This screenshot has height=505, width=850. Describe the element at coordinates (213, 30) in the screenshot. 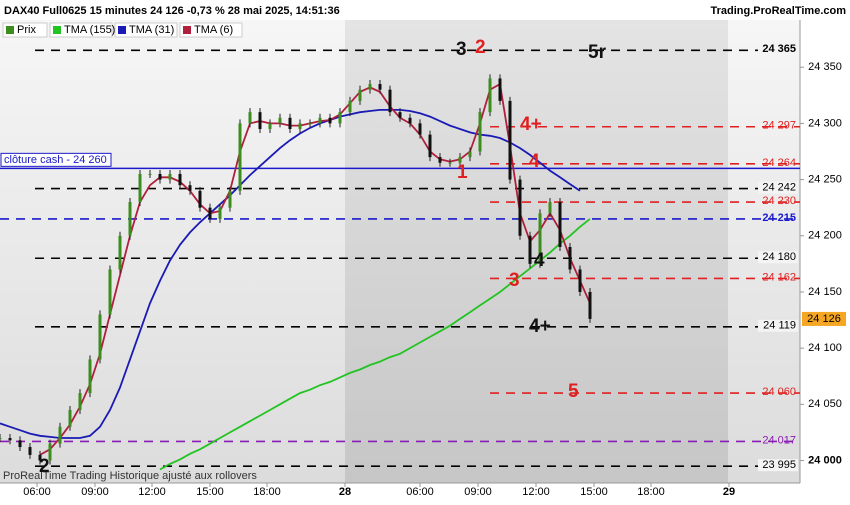

I see `legend-label: TMA (6)` at that location.